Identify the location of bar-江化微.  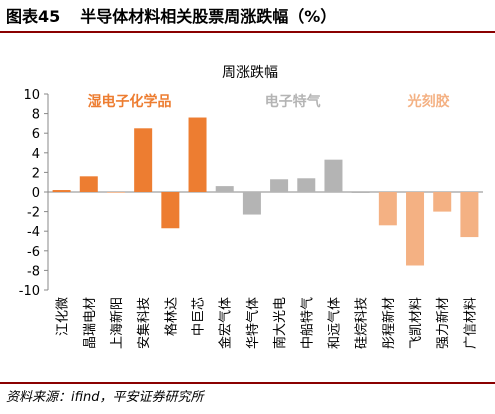
(61, 191).